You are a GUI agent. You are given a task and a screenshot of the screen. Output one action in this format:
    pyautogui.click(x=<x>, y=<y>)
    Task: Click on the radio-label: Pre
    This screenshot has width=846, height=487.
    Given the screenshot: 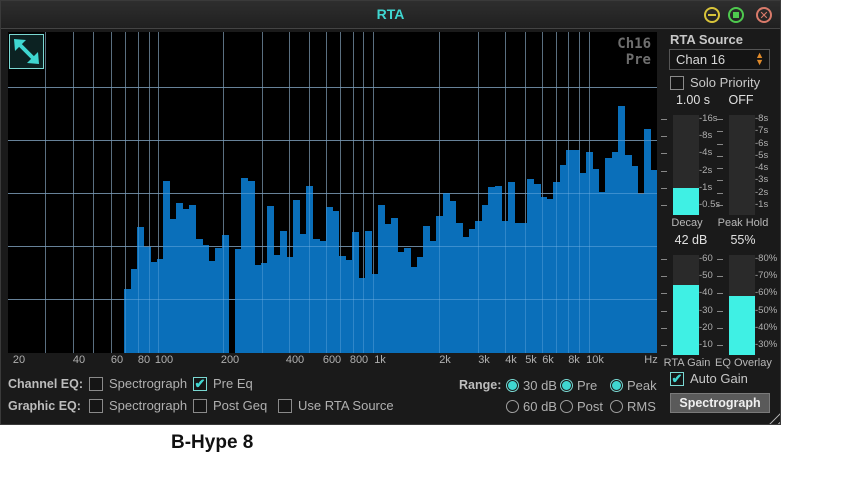 What is the action you would take?
    pyautogui.click(x=587, y=385)
    